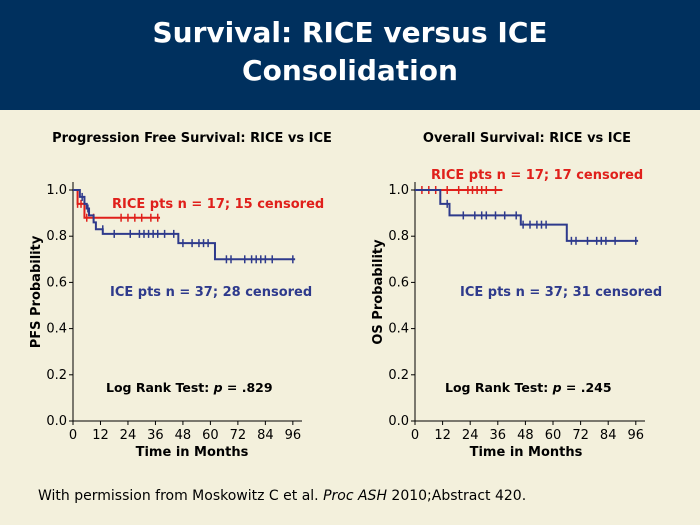  What do you see at coordinates (36, 291) in the screenshot?
I see `y-axis-label: PFS Probability` at bounding box center [36, 291].